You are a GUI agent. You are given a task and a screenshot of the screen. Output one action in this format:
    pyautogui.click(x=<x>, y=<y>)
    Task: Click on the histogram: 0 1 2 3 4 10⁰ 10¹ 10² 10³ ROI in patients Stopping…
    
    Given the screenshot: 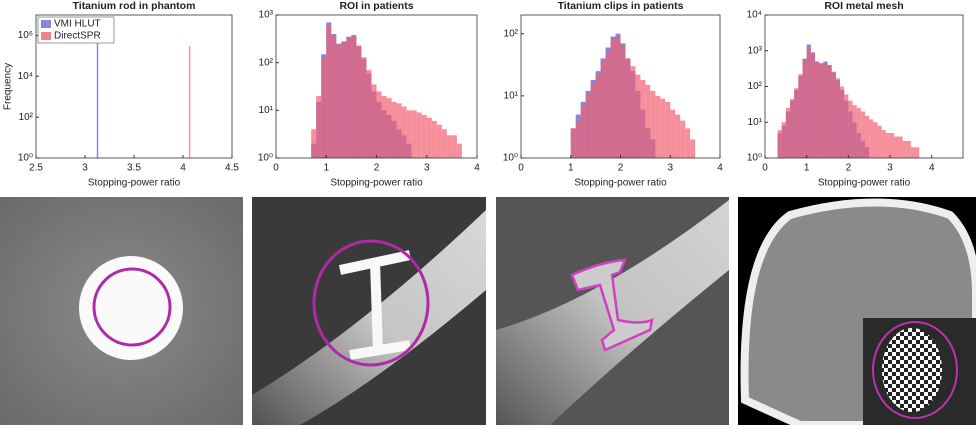 What is the action you would take?
    pyautogui.click(x=369, y=94)
    